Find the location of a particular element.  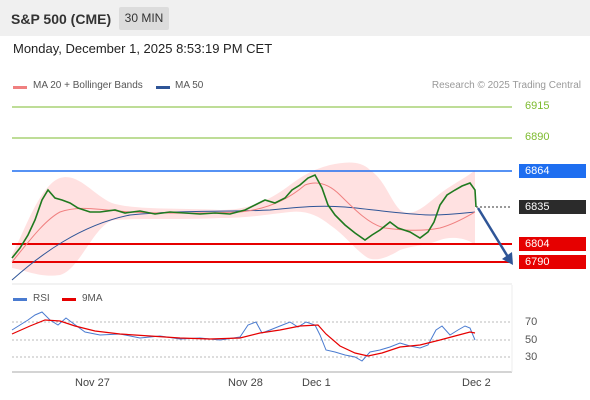

level-tag-6804: 6804 is located at coordinates (552, 244).